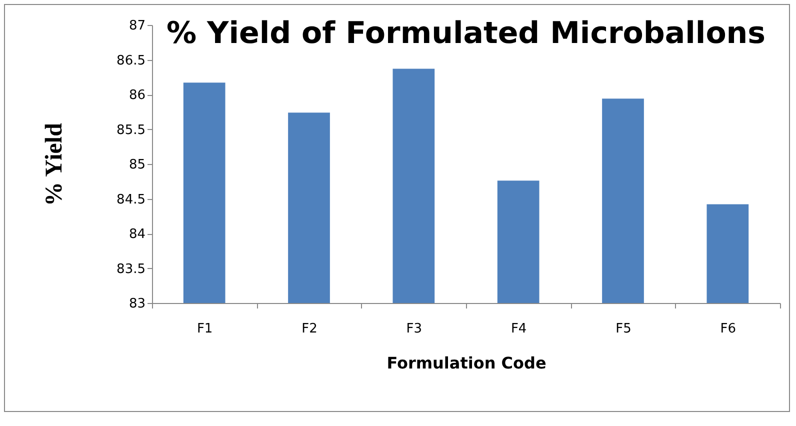 The height and width of the screenshot is (426, 796). Describe the element at coordinates (131, 60) in the screenshot. I see `y-tick-label: 86.5` at that location.